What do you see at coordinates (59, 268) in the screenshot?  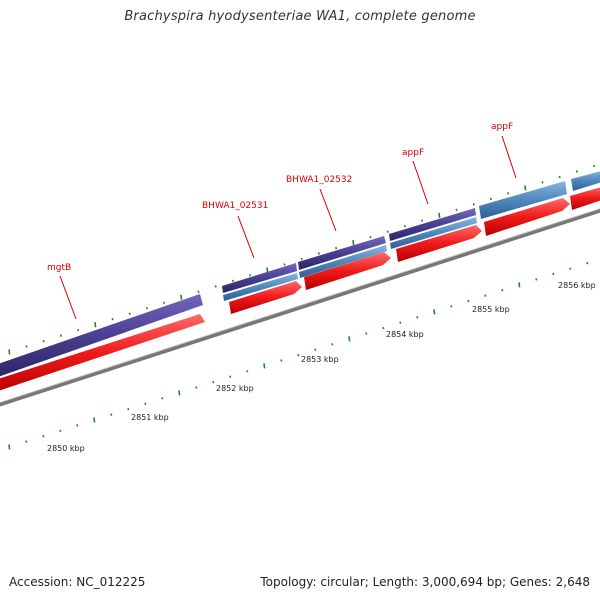 I see `gene-label-mgtB: mgtB` at bounding box center [59, 268].